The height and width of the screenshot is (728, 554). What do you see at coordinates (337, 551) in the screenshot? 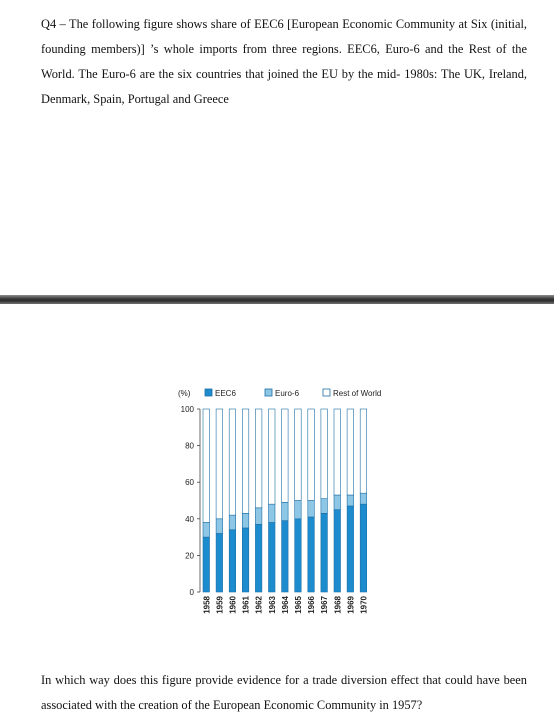
I see `bar-1968-eec6` at bounding box center [337, 551].